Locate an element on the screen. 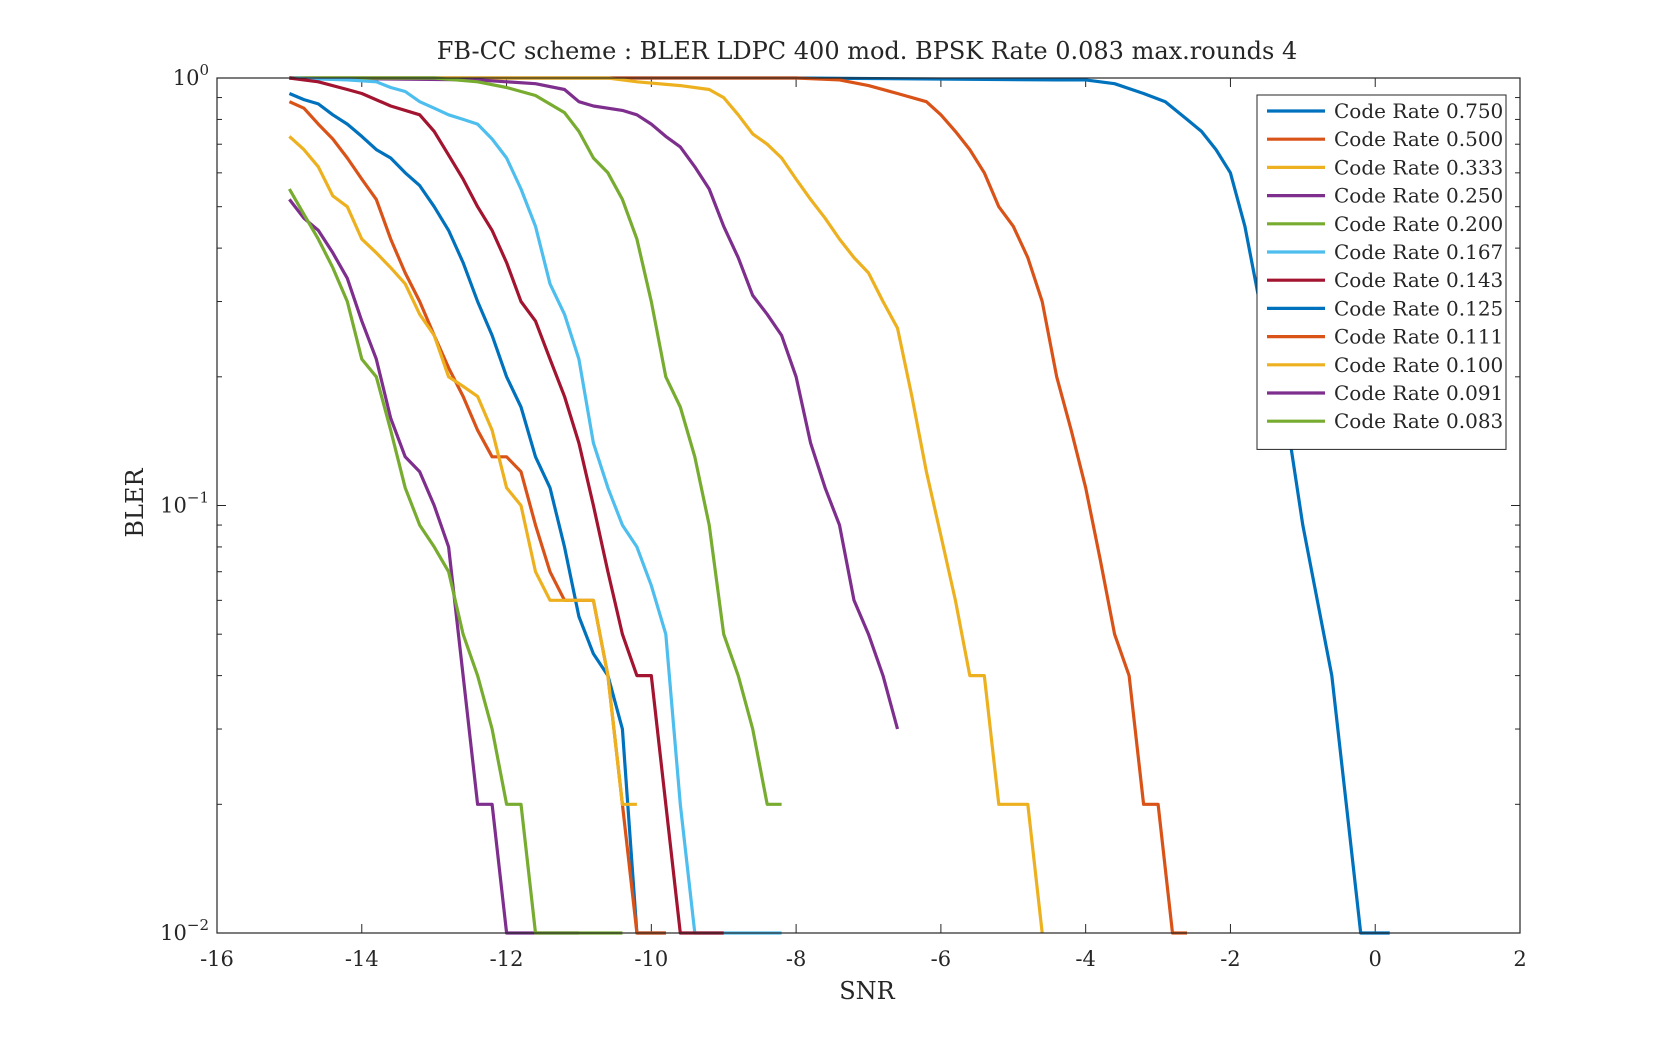 The image size is (1667, 1047). x-tick-label: -12 is located at coordinates (507, 959).